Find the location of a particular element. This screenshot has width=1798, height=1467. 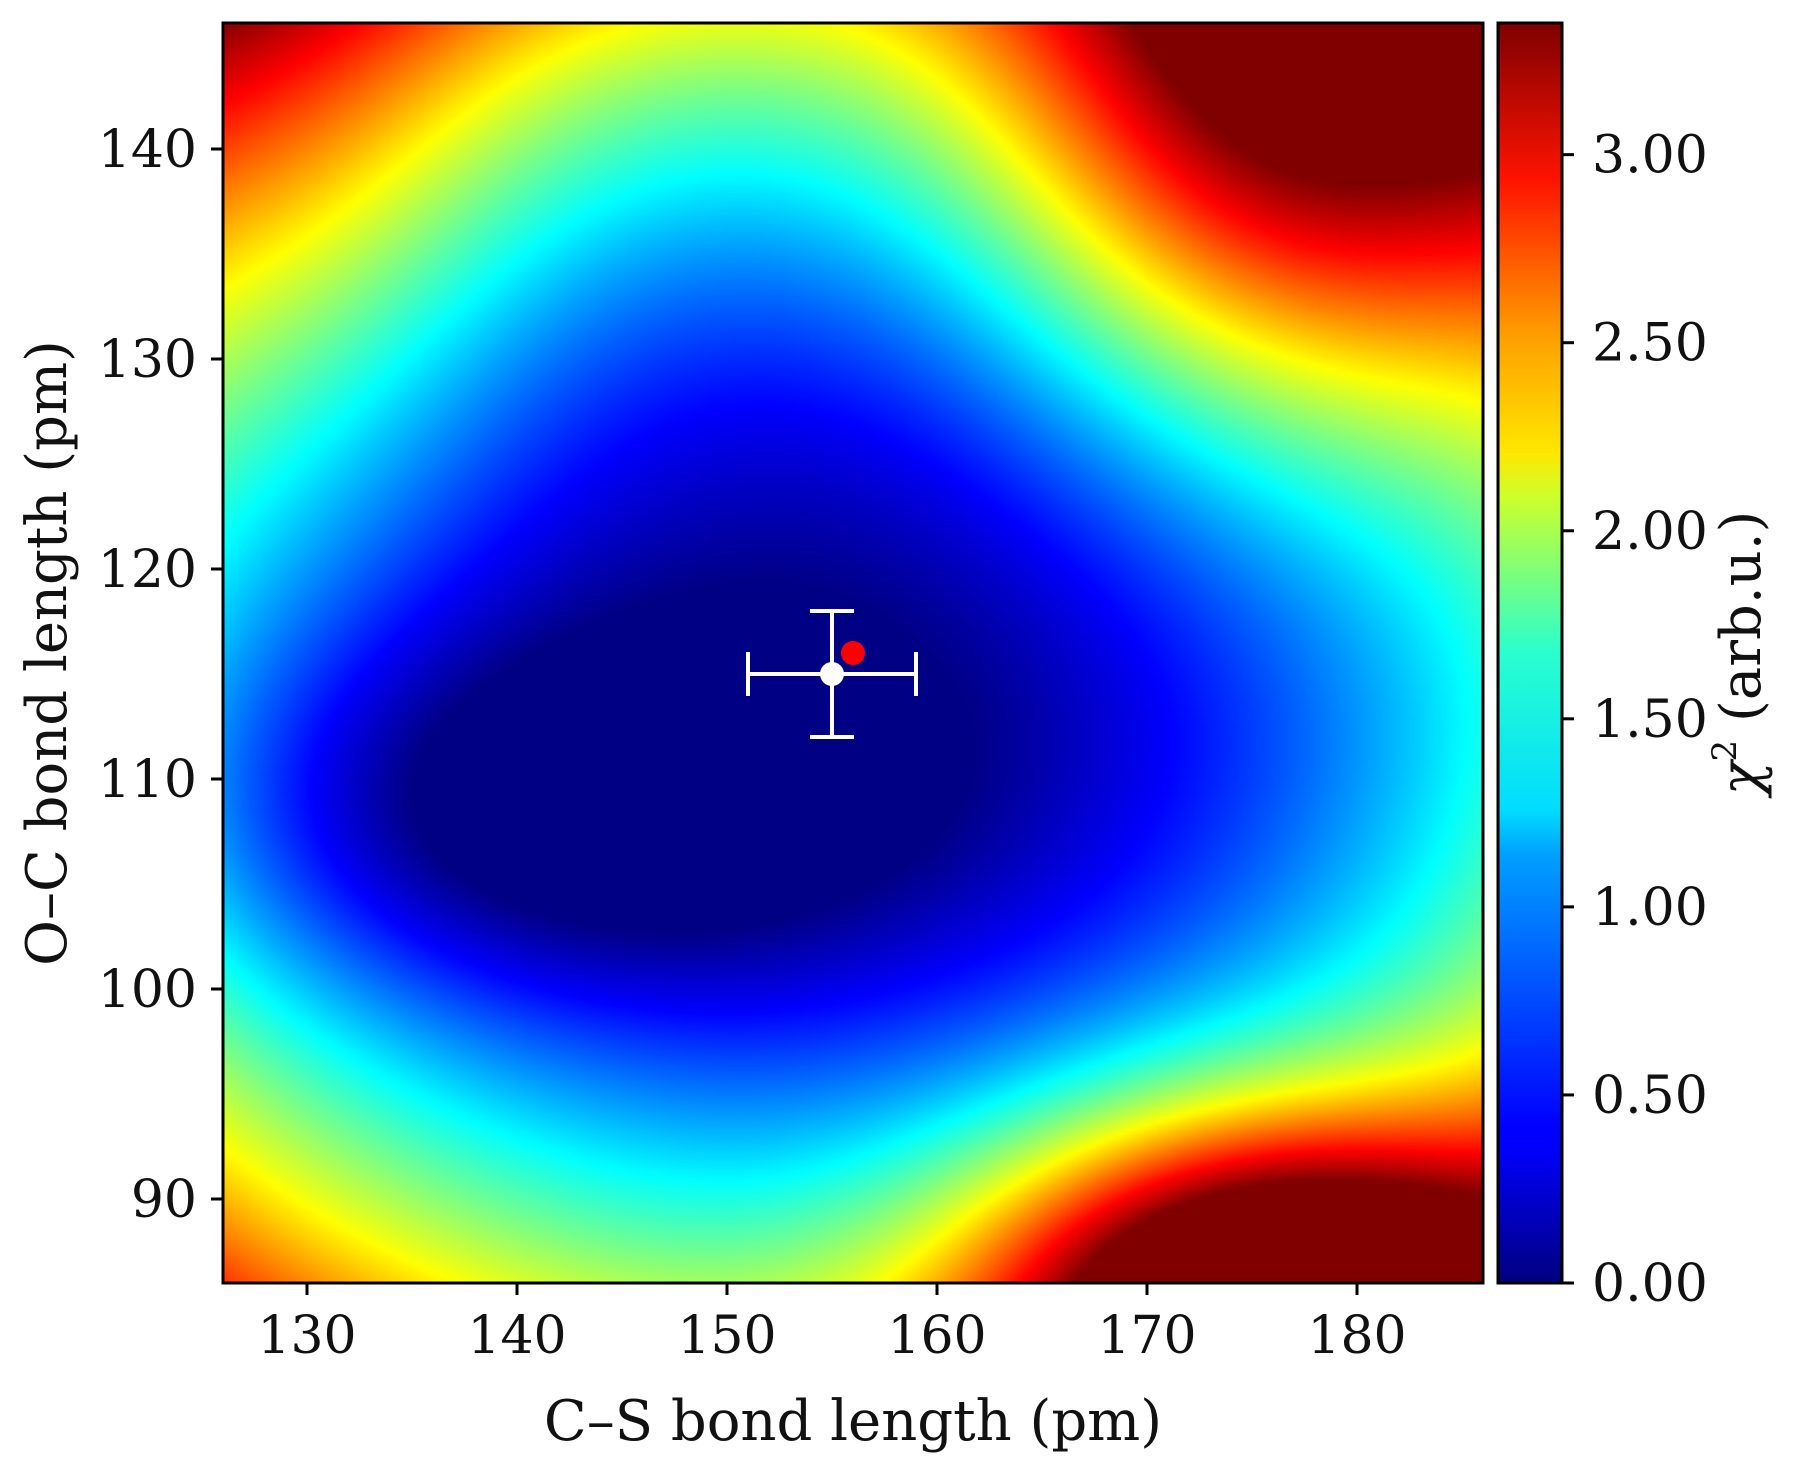

colorbar-ticks: 0.00 0.50 1.00 1.50 2.00 2.50 3.00 is located at coordinates (1635, 720).